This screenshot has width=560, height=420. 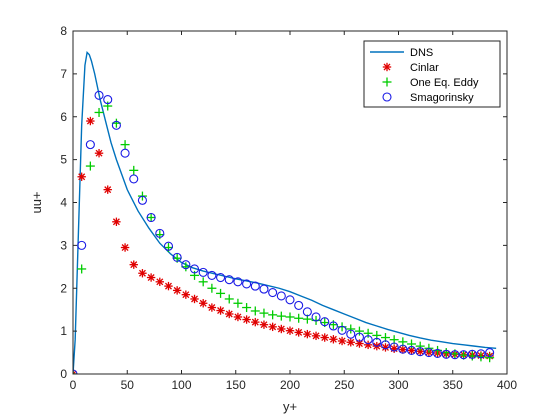 I want to click on x-tick-label: 300, so click(x=398, y=385).